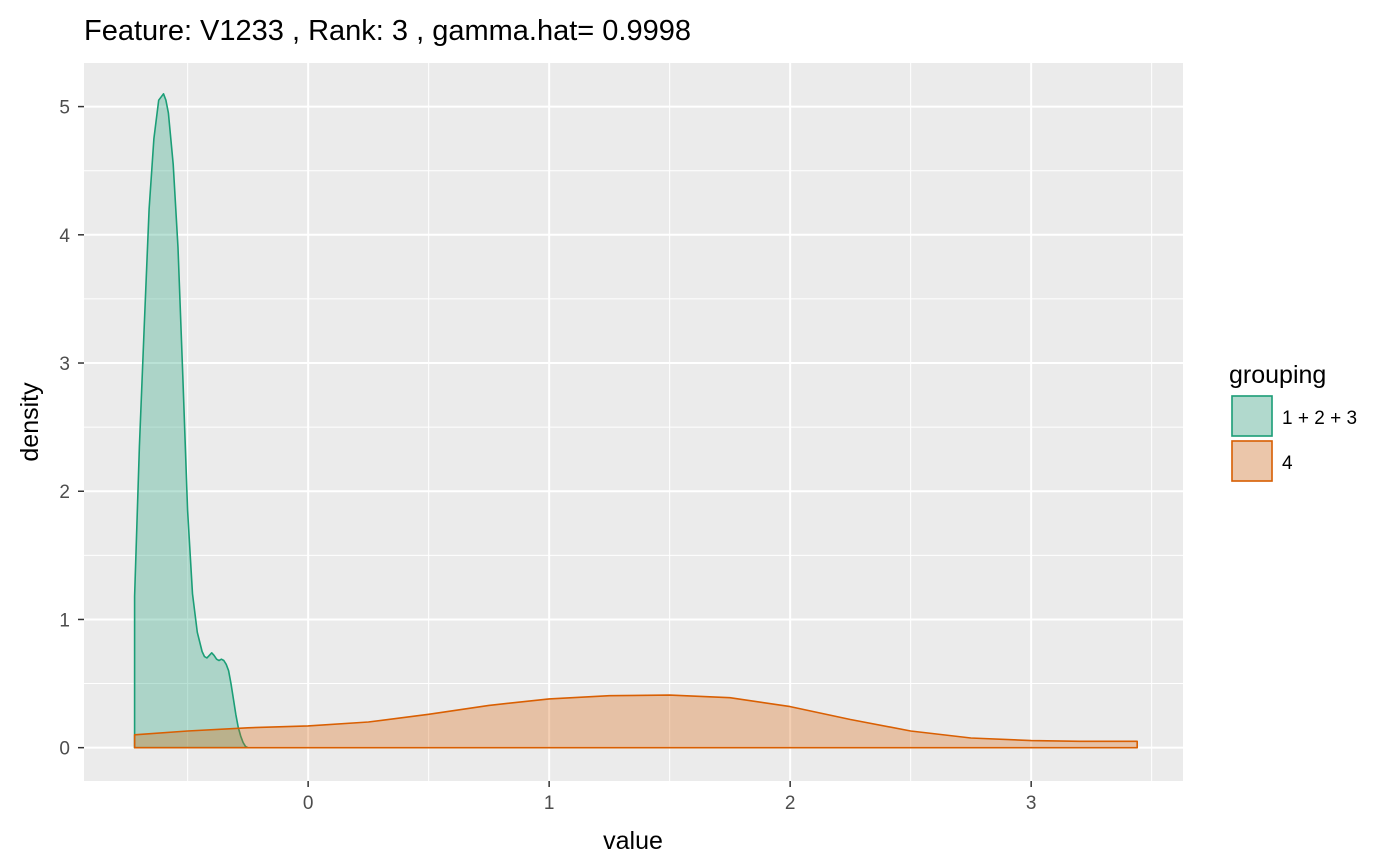 The width and height of the screenshot is (1400, 865). What do you see at coordinates (633, 841) in the screenshot?
I see `x-axis-title: value` at bounding box center [633, 841].